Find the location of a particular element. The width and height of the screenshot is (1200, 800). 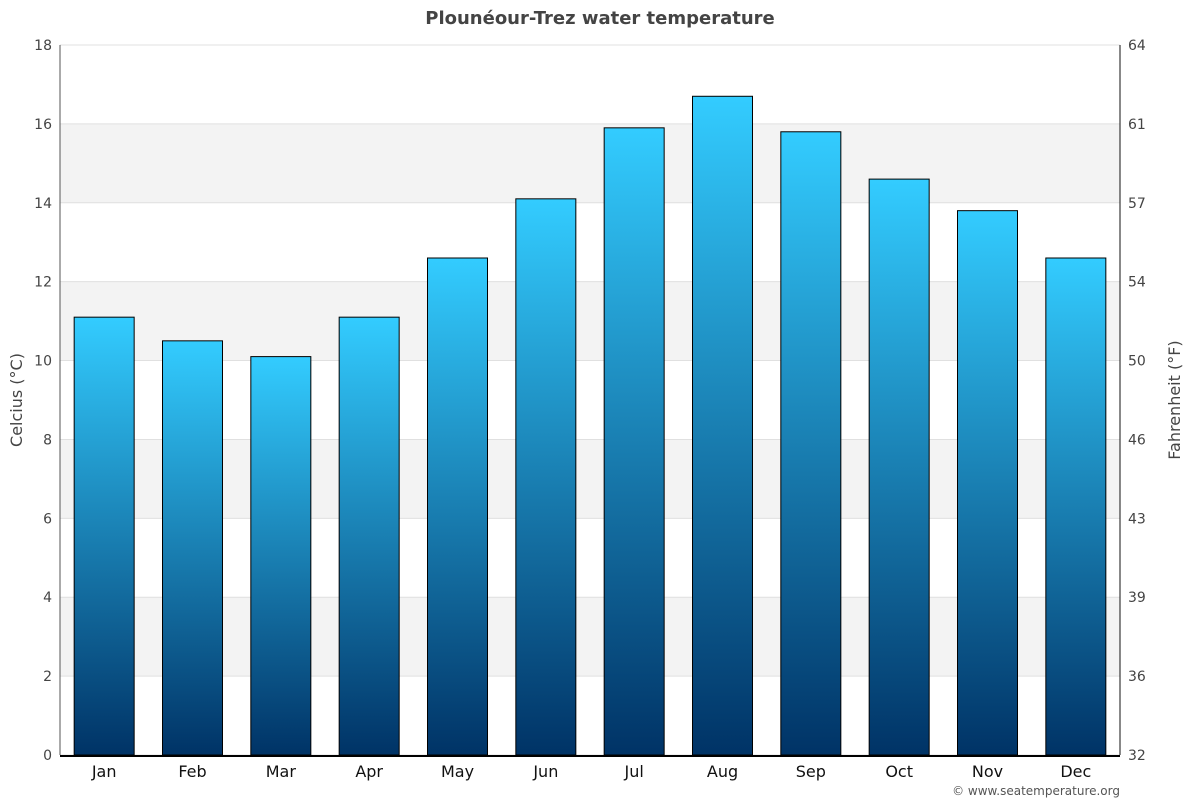

y-tick-label: 14 is located at coordinates (43, 204).